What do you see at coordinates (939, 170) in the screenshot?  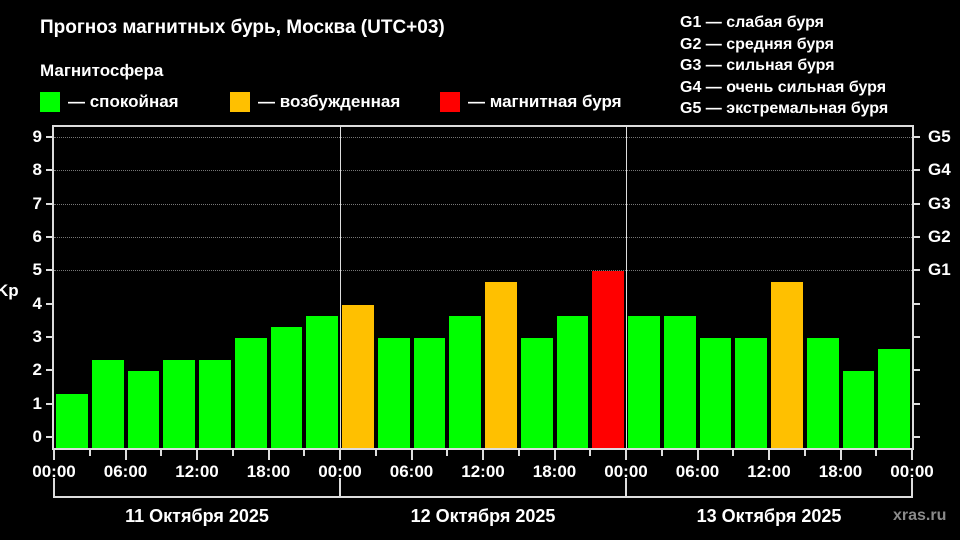 I see `g-tick-label: G4` at bounding box center [939, 170].